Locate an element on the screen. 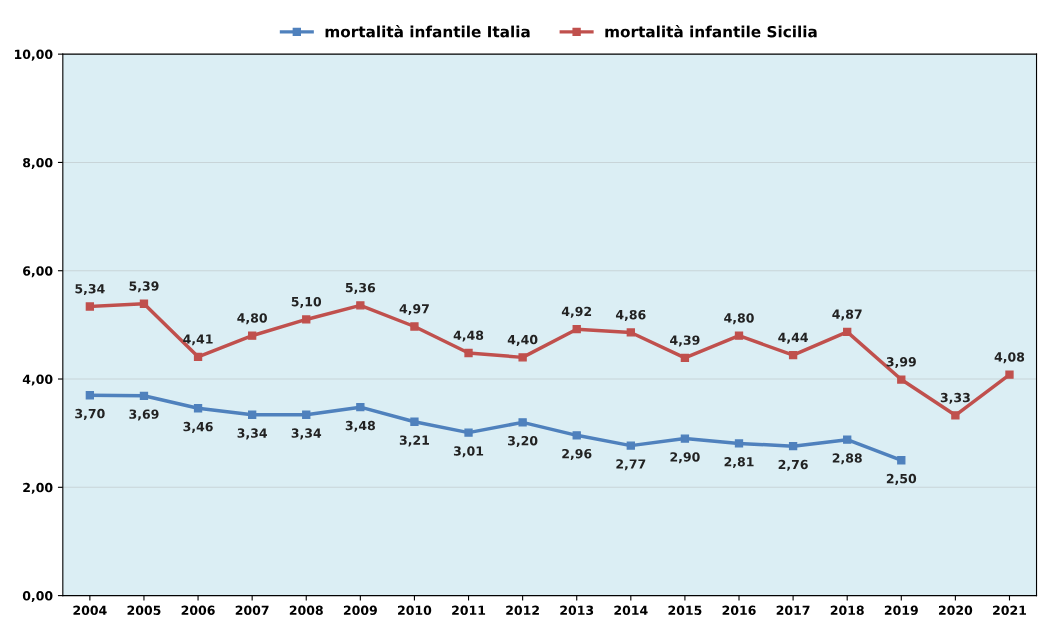  x-tick-label: 2008 is located at coordinates (306, 610).